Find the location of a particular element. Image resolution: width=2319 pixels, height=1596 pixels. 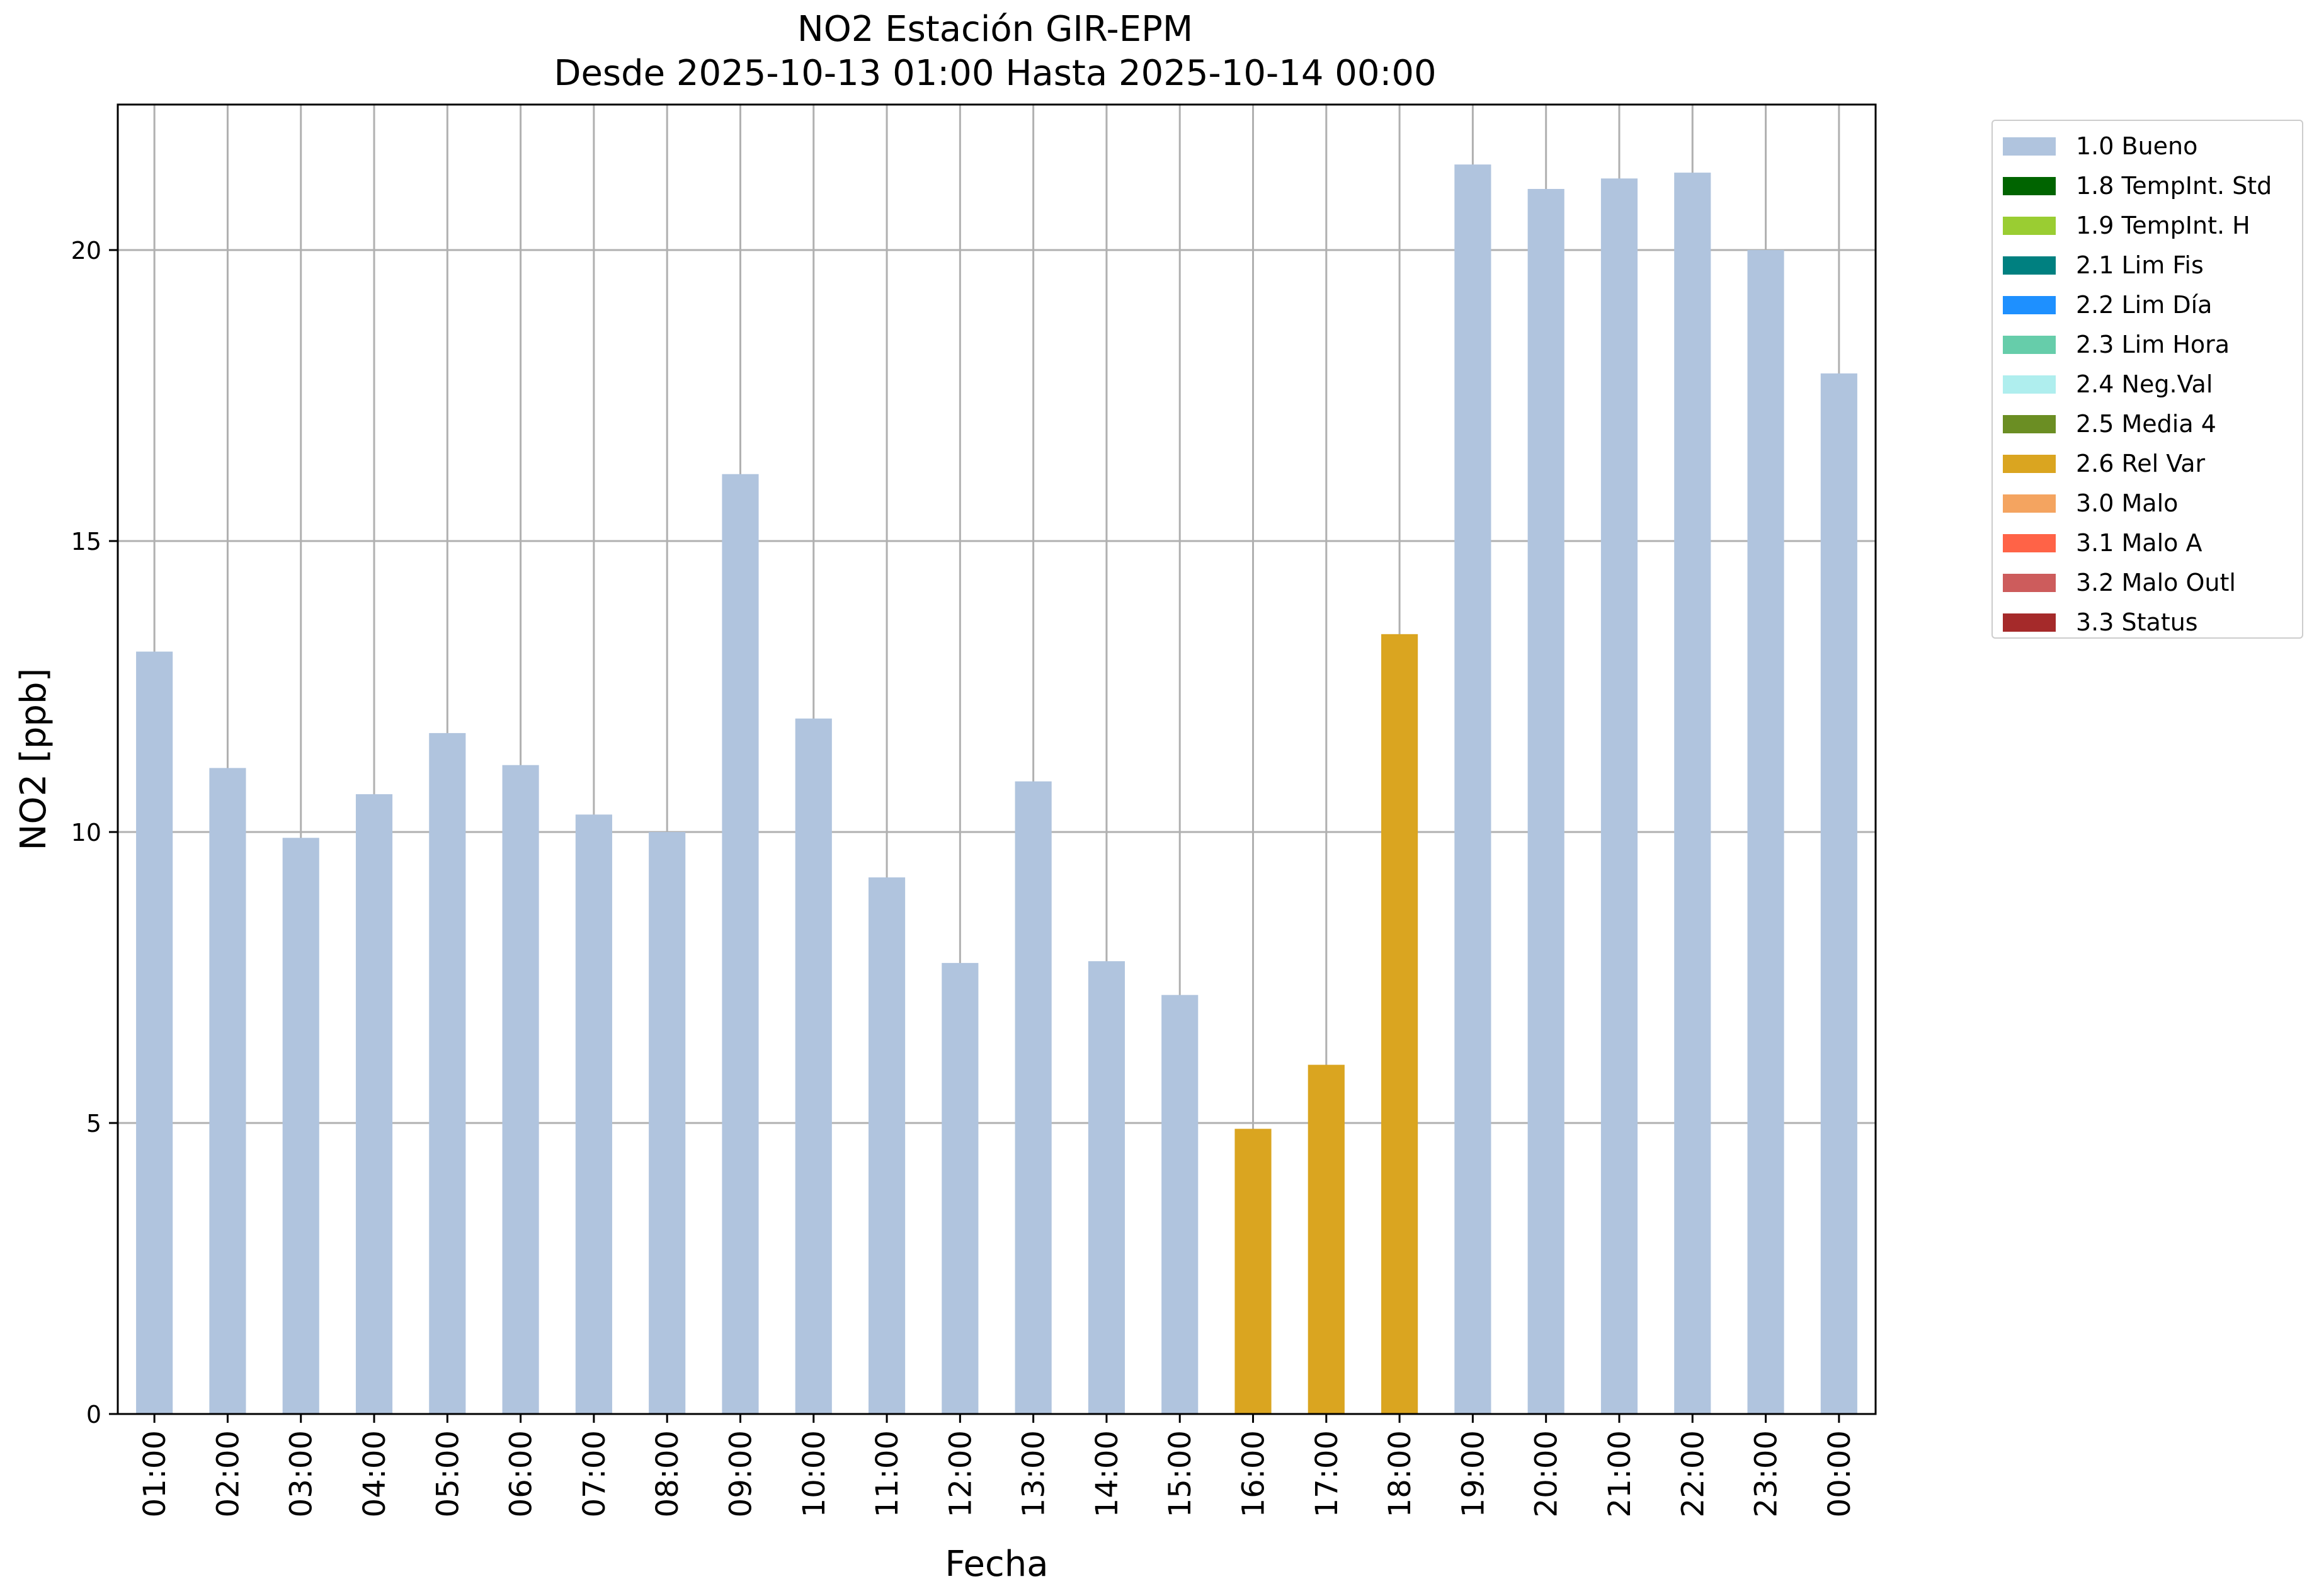

legend-label: 1.9 TempInt. H is located at coordinates (2163, 225).